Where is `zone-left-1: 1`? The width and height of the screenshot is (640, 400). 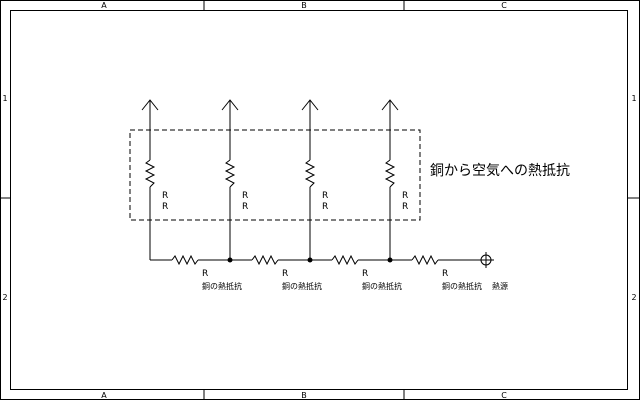 zone-left-1: 1 is located at coordinates (4, 98).